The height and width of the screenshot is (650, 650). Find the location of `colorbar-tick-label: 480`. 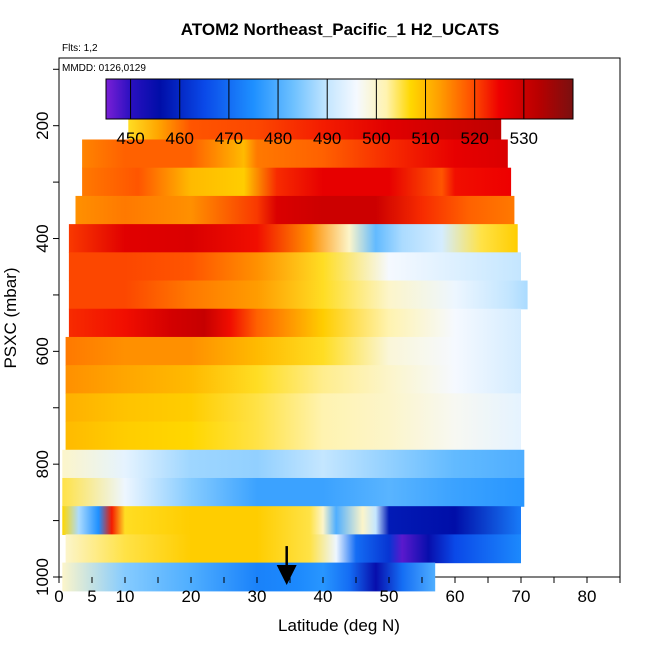

colorbar-tick-label: 480 is located at coordinates (278, 138).